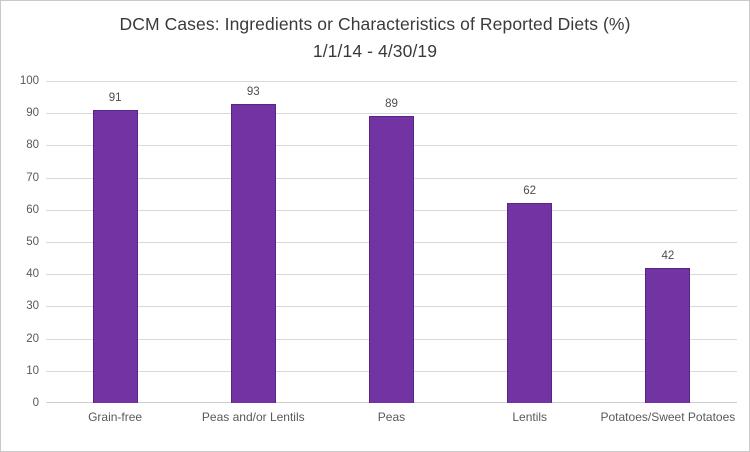  I want to click on bar-peas, so click(391, 259).